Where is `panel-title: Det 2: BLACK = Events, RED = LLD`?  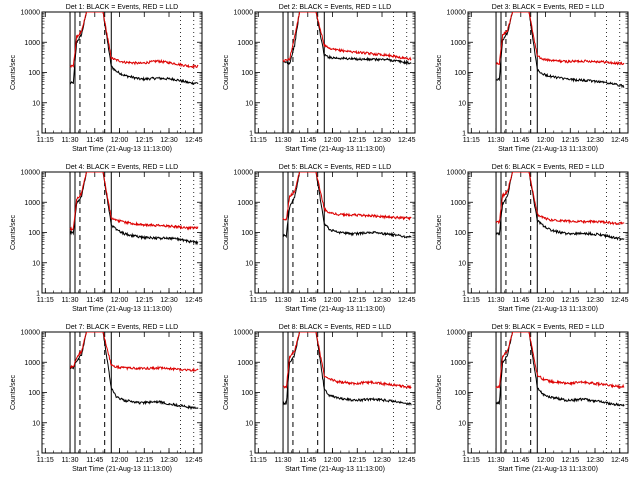
panel-title: Det 2: BLACK = Events, RED = LLD is located at coordinates (335, 7).